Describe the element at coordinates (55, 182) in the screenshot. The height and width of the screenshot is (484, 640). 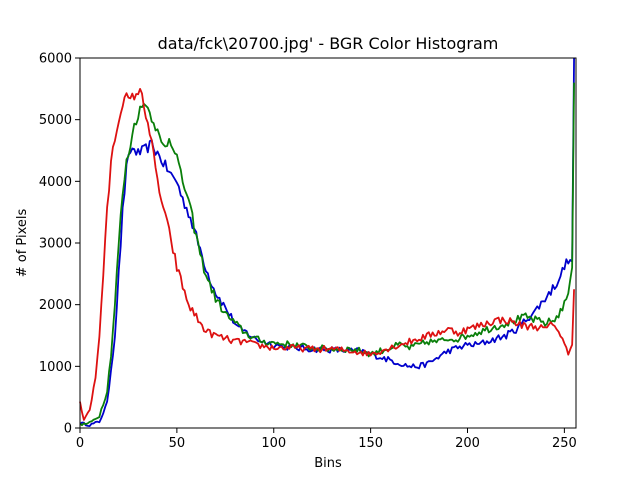
I see `y-tick-label: 4000` at that location.